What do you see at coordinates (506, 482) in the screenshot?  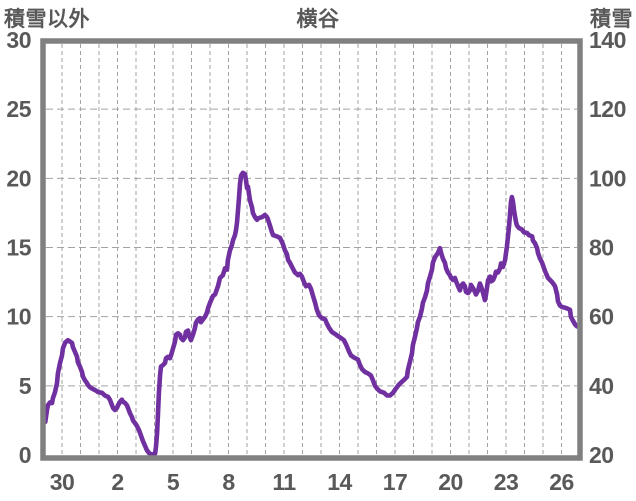 I see `x-axis-tick-label: 23` at bounding box center [506, 482].